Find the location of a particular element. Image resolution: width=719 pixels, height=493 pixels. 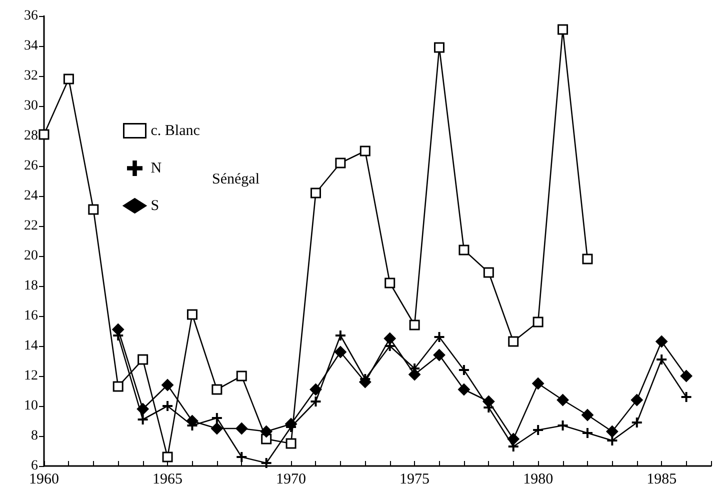

y-tick-label: 6 is located at coordinates (34, 466).